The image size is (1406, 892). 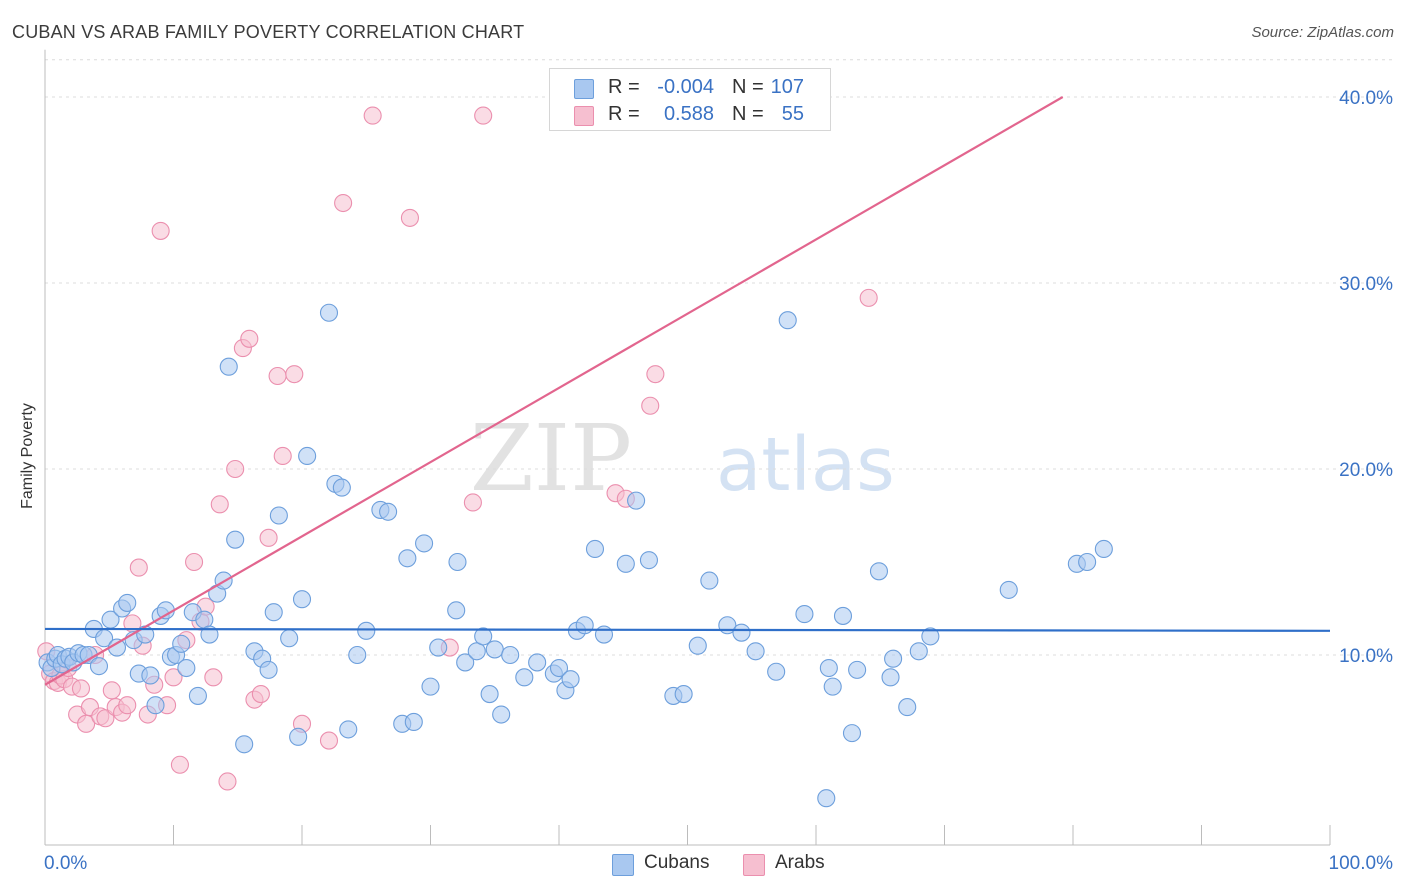 What do you see at coordinates (754, 865) in the screenshot?
I see `arabs-legend-swatch` at bounding box center [754, 865].